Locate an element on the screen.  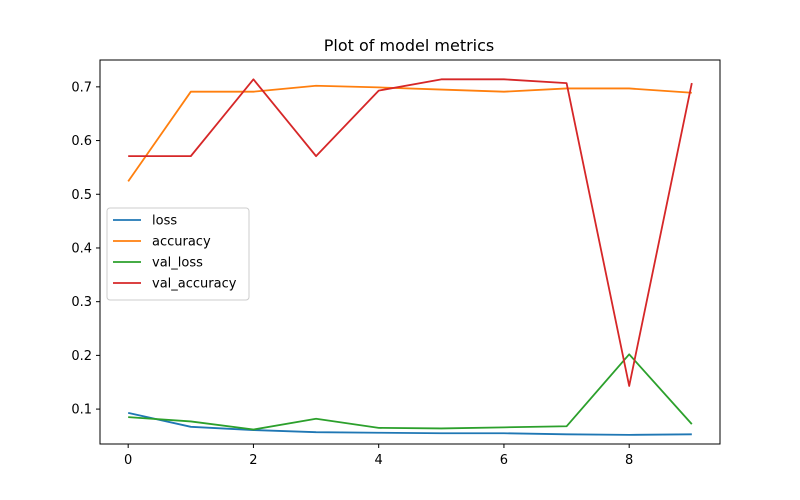
legend-label: accuracy is located at coordinates (181, 242).